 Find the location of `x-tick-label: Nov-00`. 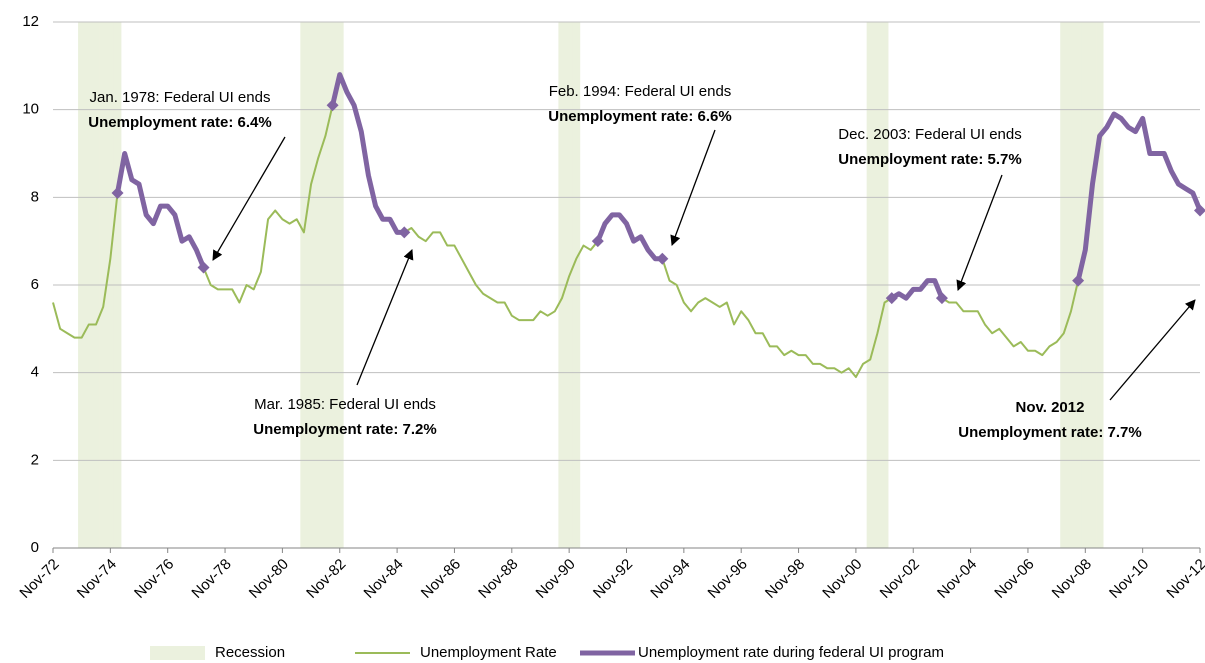

x-tick-label: Nov-00 is located at coordinates (842, 579).